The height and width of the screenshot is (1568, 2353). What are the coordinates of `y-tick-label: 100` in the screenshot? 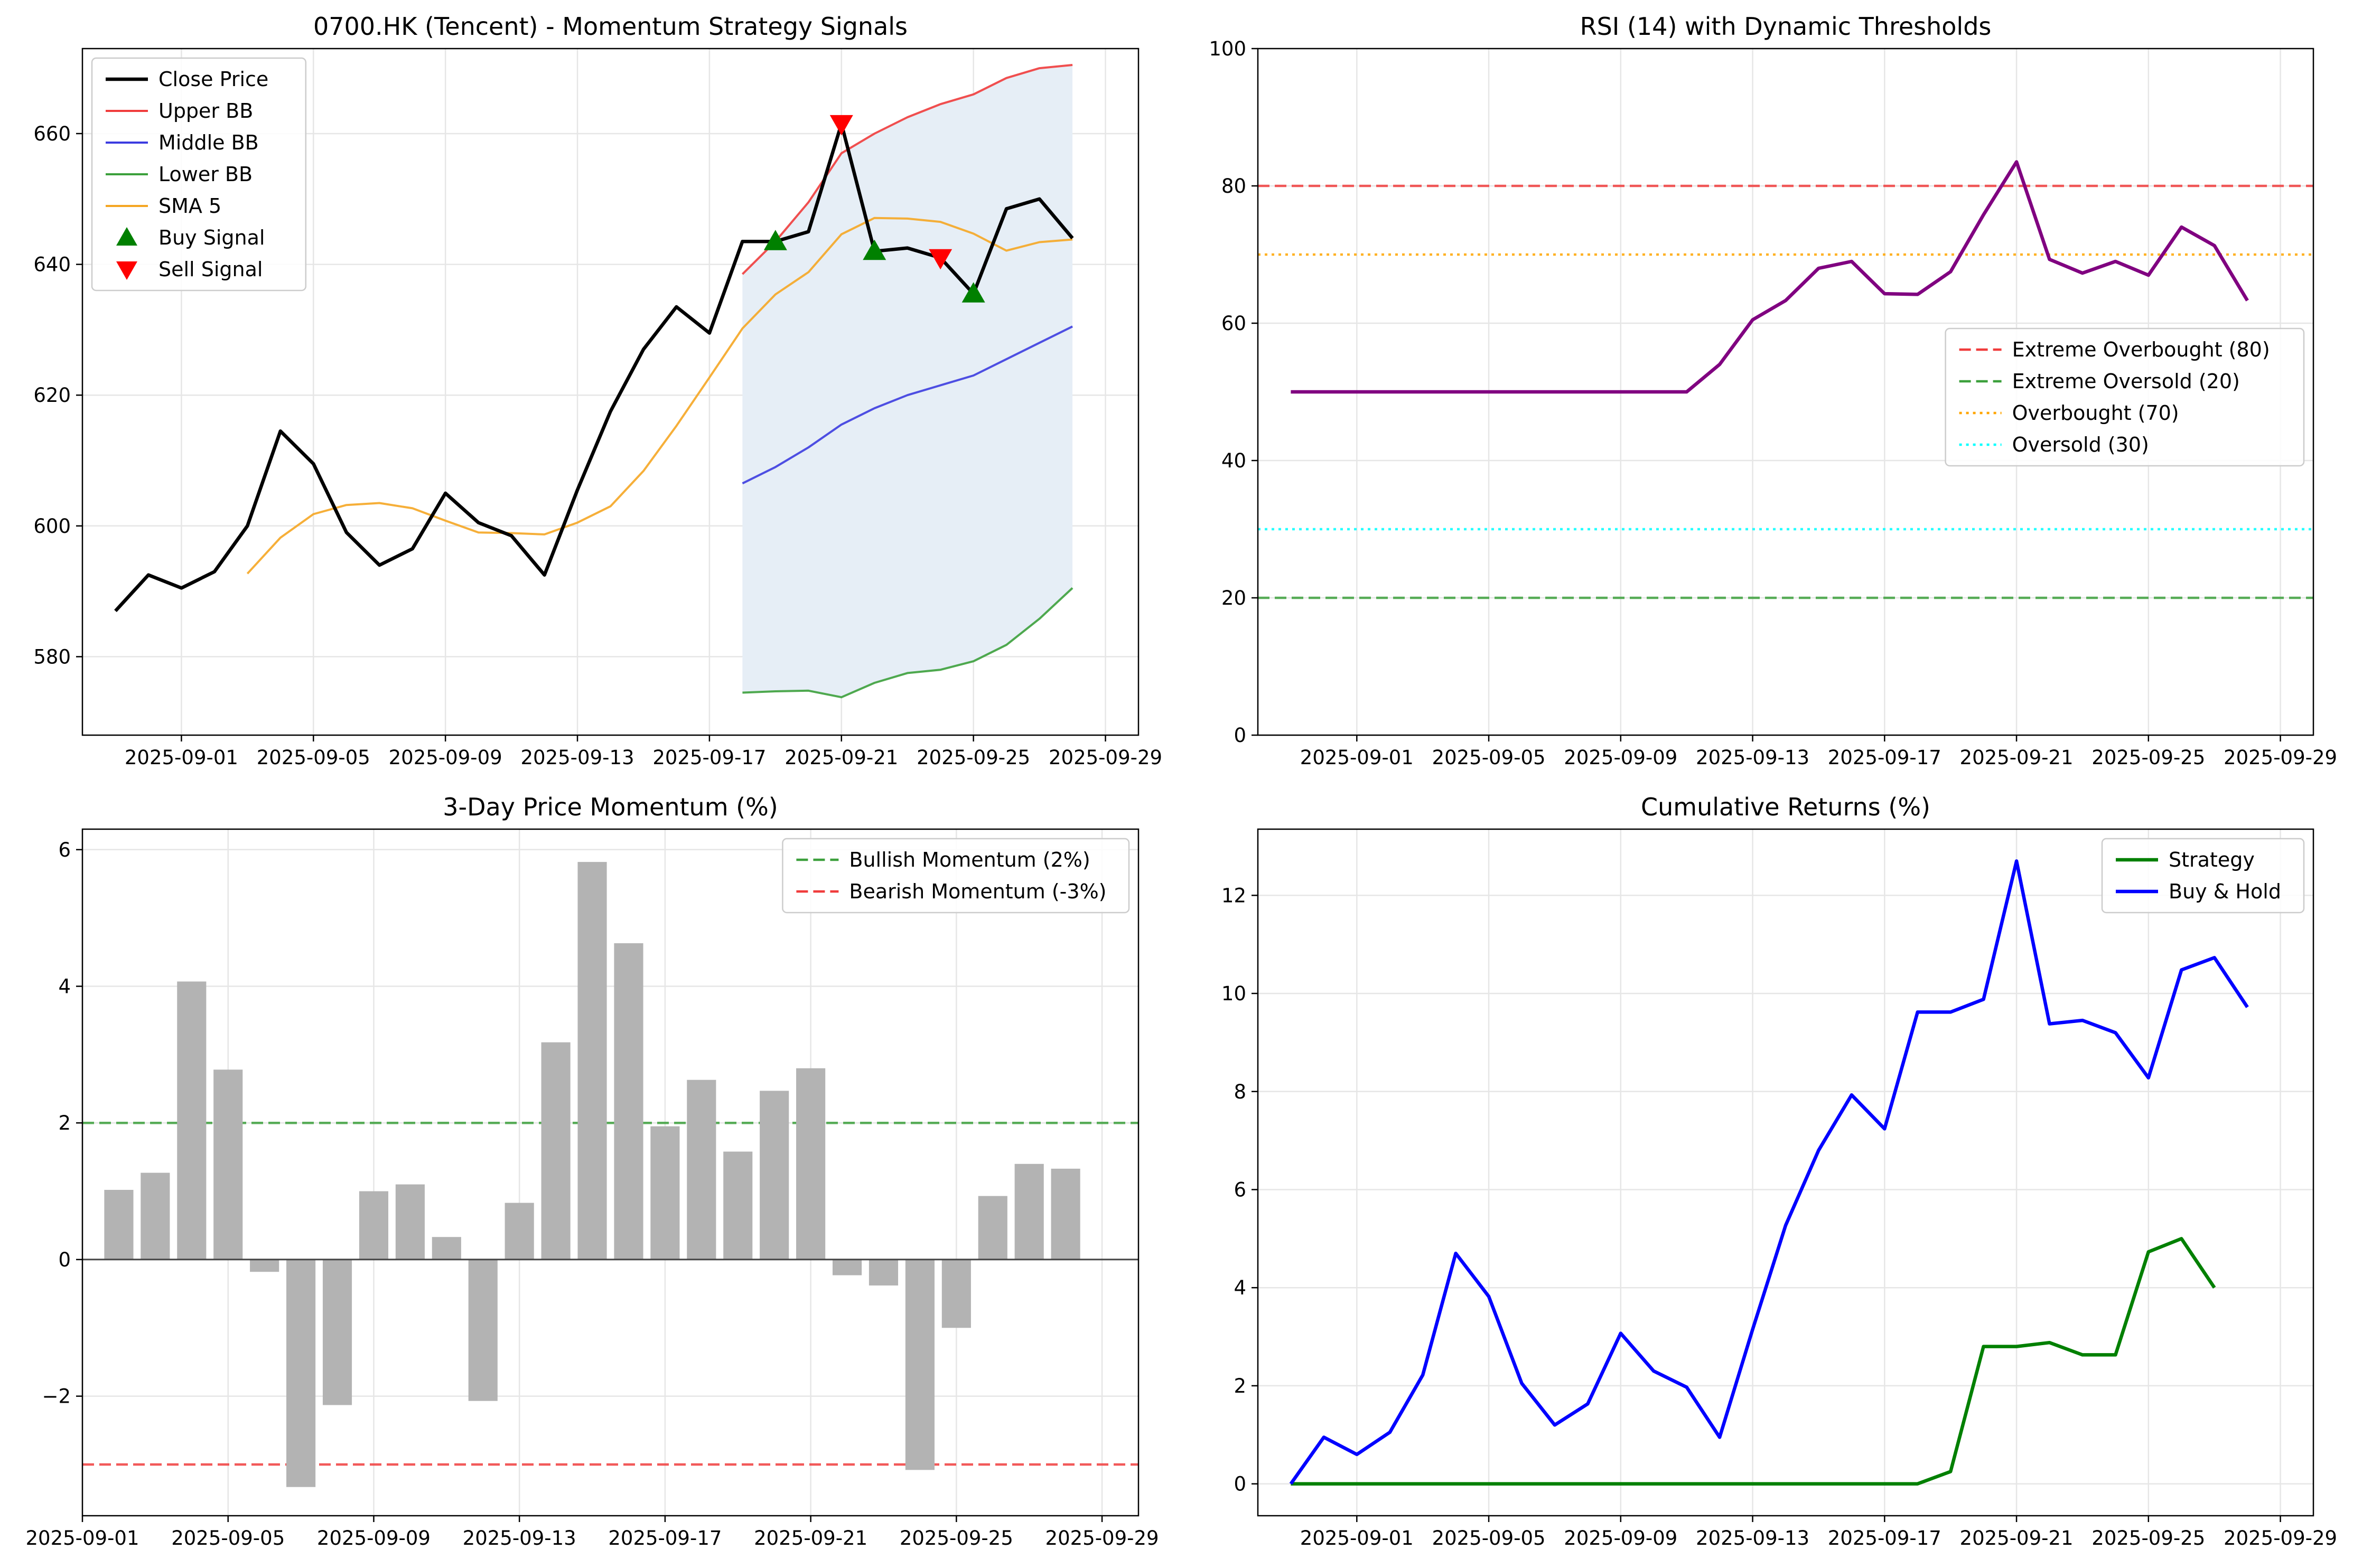 It's located at (1227, 48).